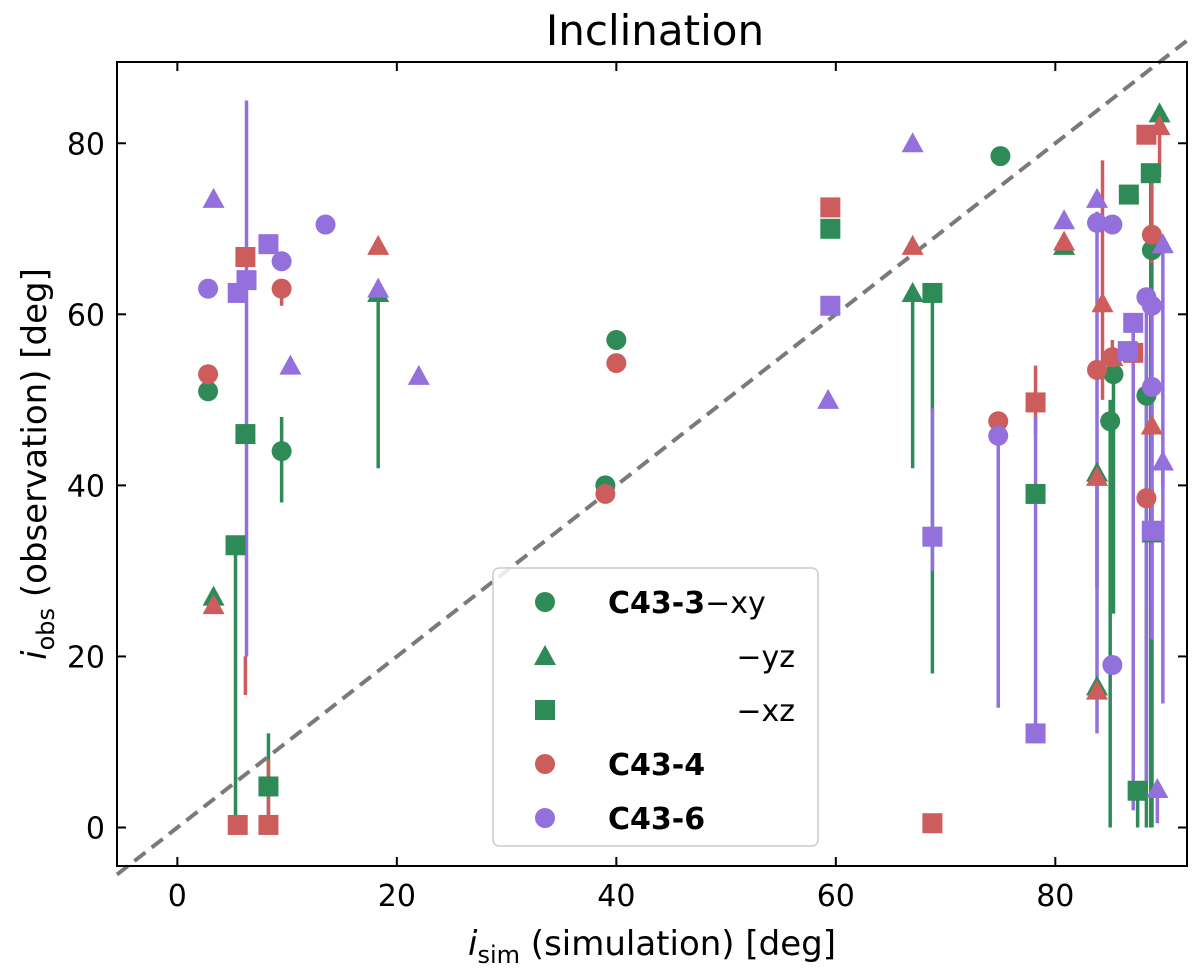 Image resolution: width=1200 pixels, height=971 pixels. What do you see at coordinates (656, 765) in the screenshot?
I see `legend-label-bold: C43-4` at bounding box center [656, 765].